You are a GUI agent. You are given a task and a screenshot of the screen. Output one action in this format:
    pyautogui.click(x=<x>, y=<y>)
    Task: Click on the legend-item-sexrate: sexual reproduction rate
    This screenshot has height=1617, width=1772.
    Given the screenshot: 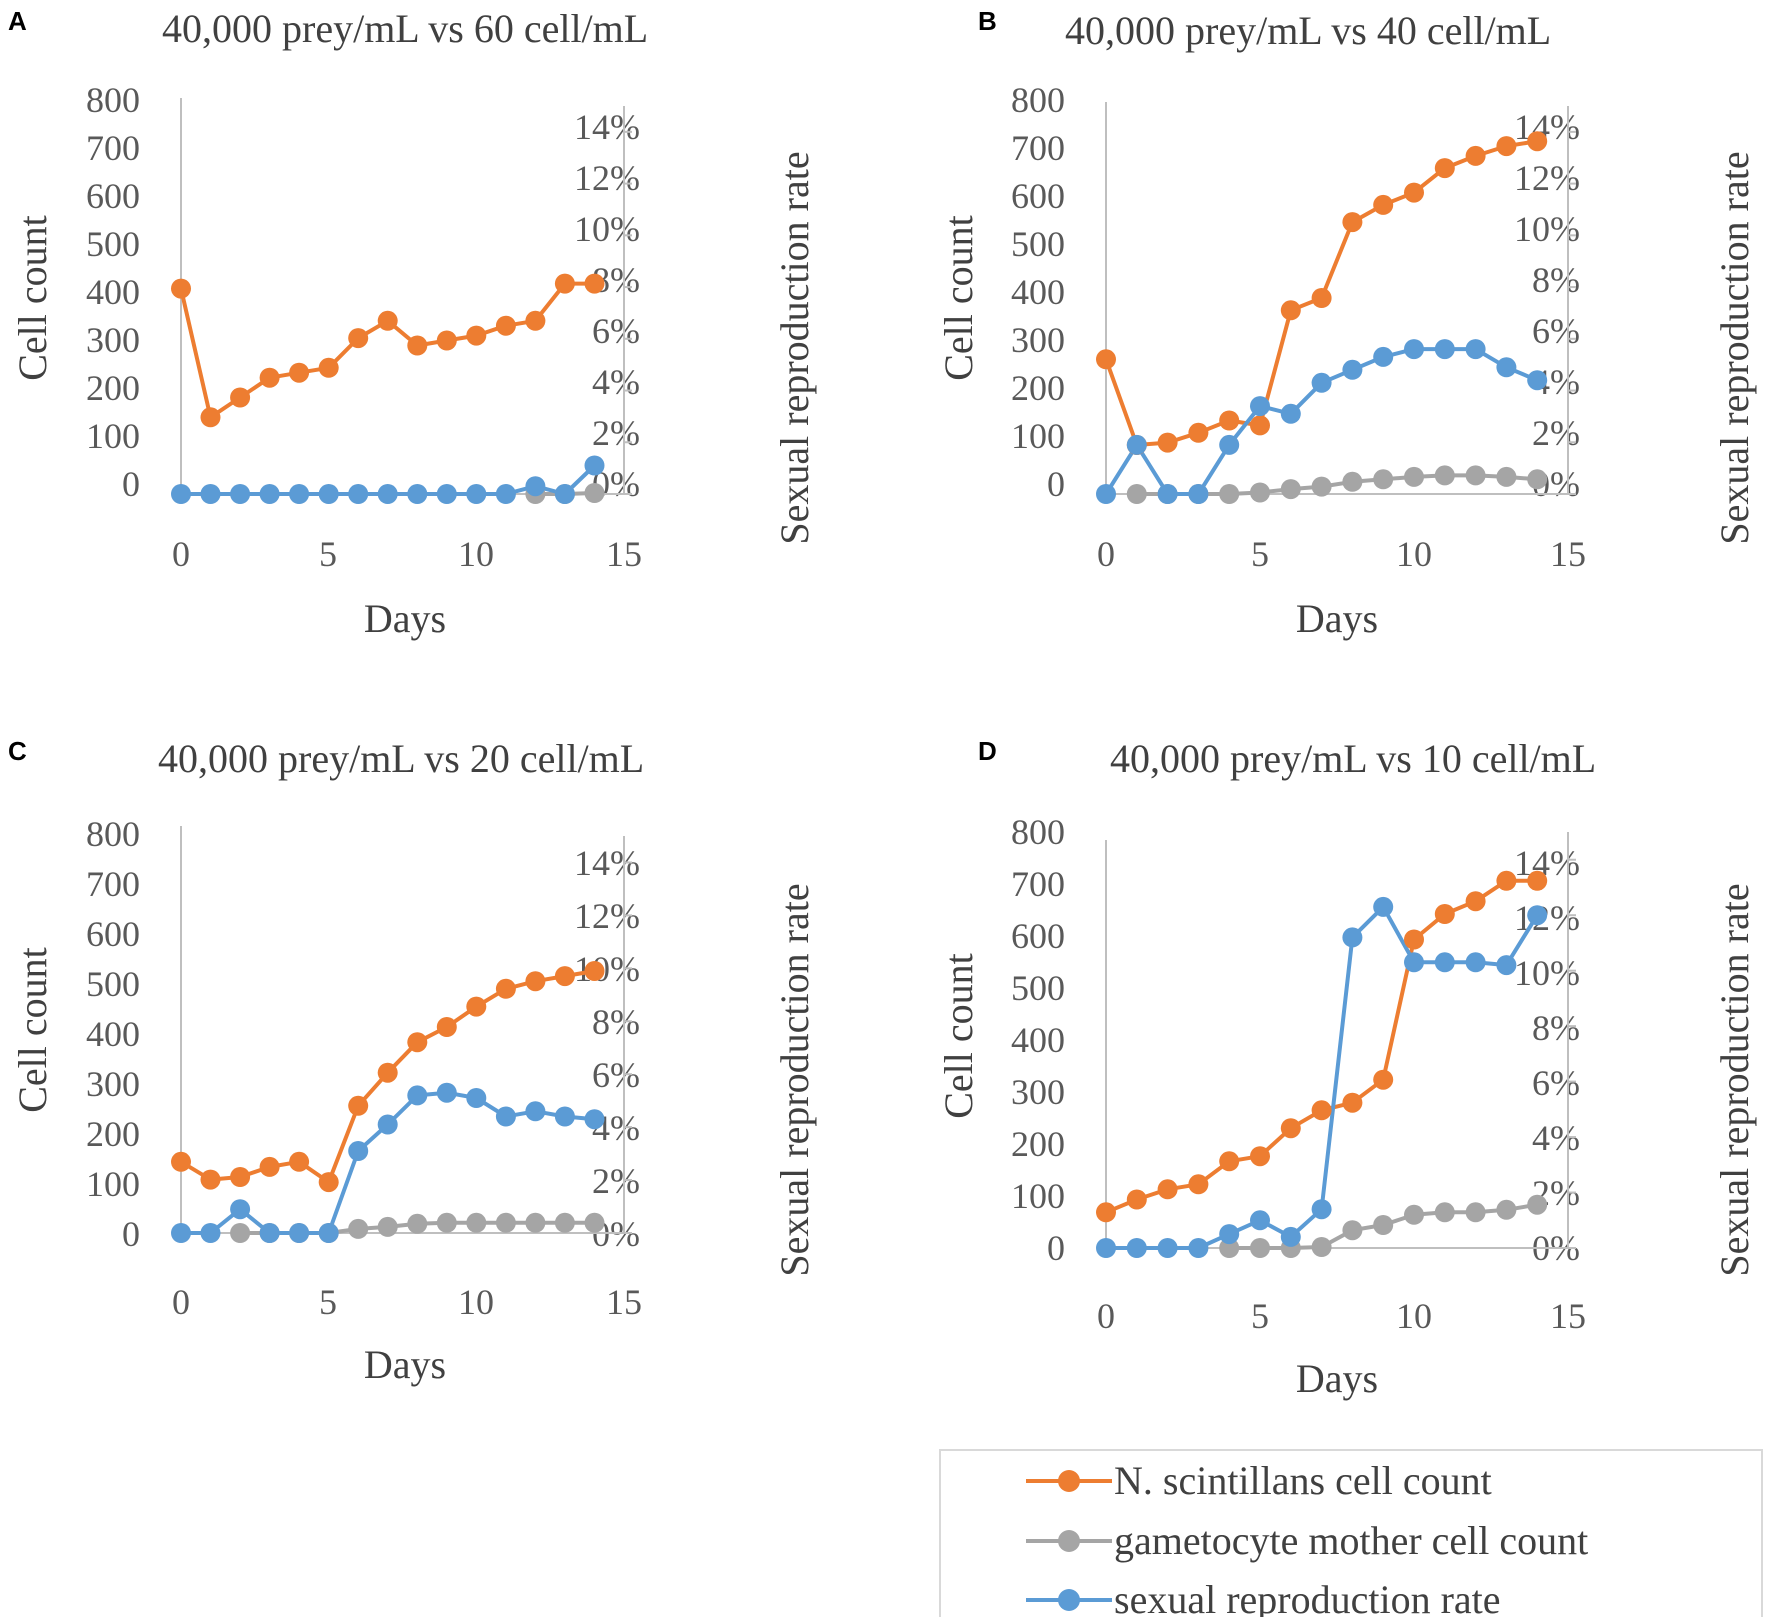 What is the action you would take?
    pyautogui.click(x=1263, y=1597)
    